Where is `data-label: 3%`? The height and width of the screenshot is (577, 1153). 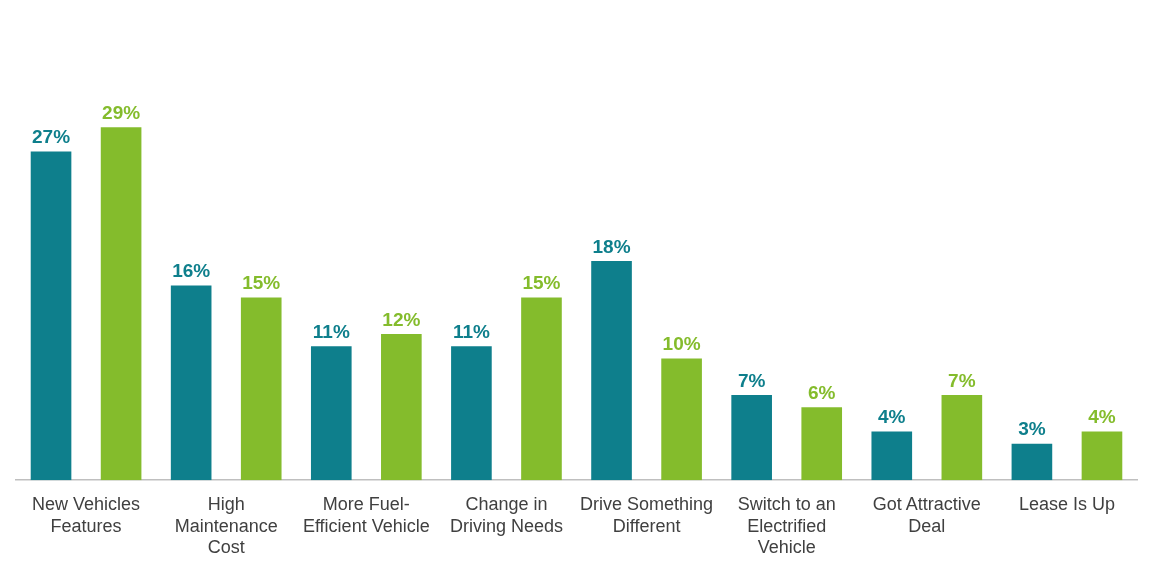 data-label: 3% is located at coordinates (1032, 429).